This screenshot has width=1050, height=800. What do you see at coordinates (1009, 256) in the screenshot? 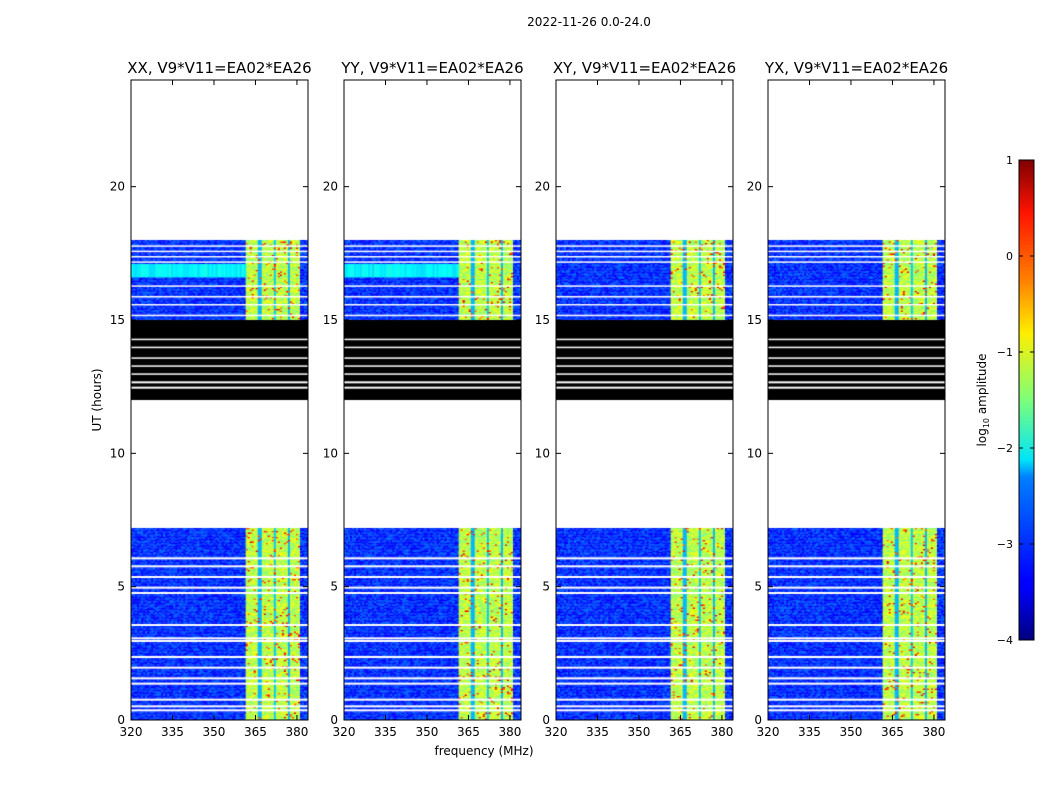
I see `colorbar-tick-label: 0` at bounding box center [1009, 256].